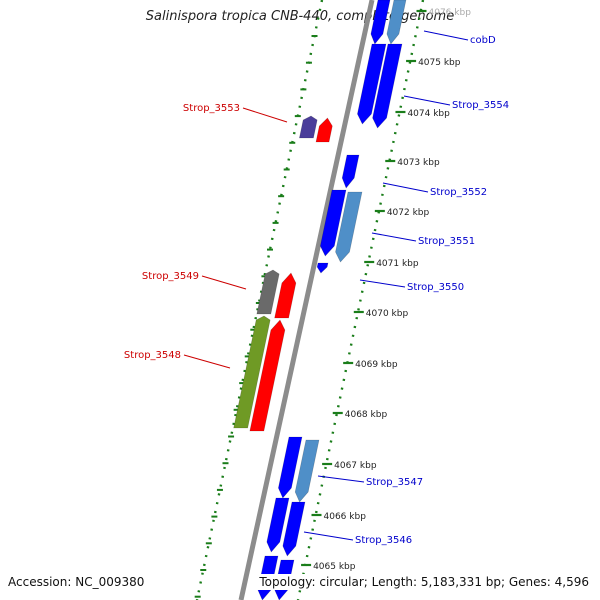 Image resolution: width=600 pixels, height=600 pixels. What do you see at coordinates (278, 525) in the screenshot?
I see `gene-strop-3546-a` at bounding box center [278, 525].